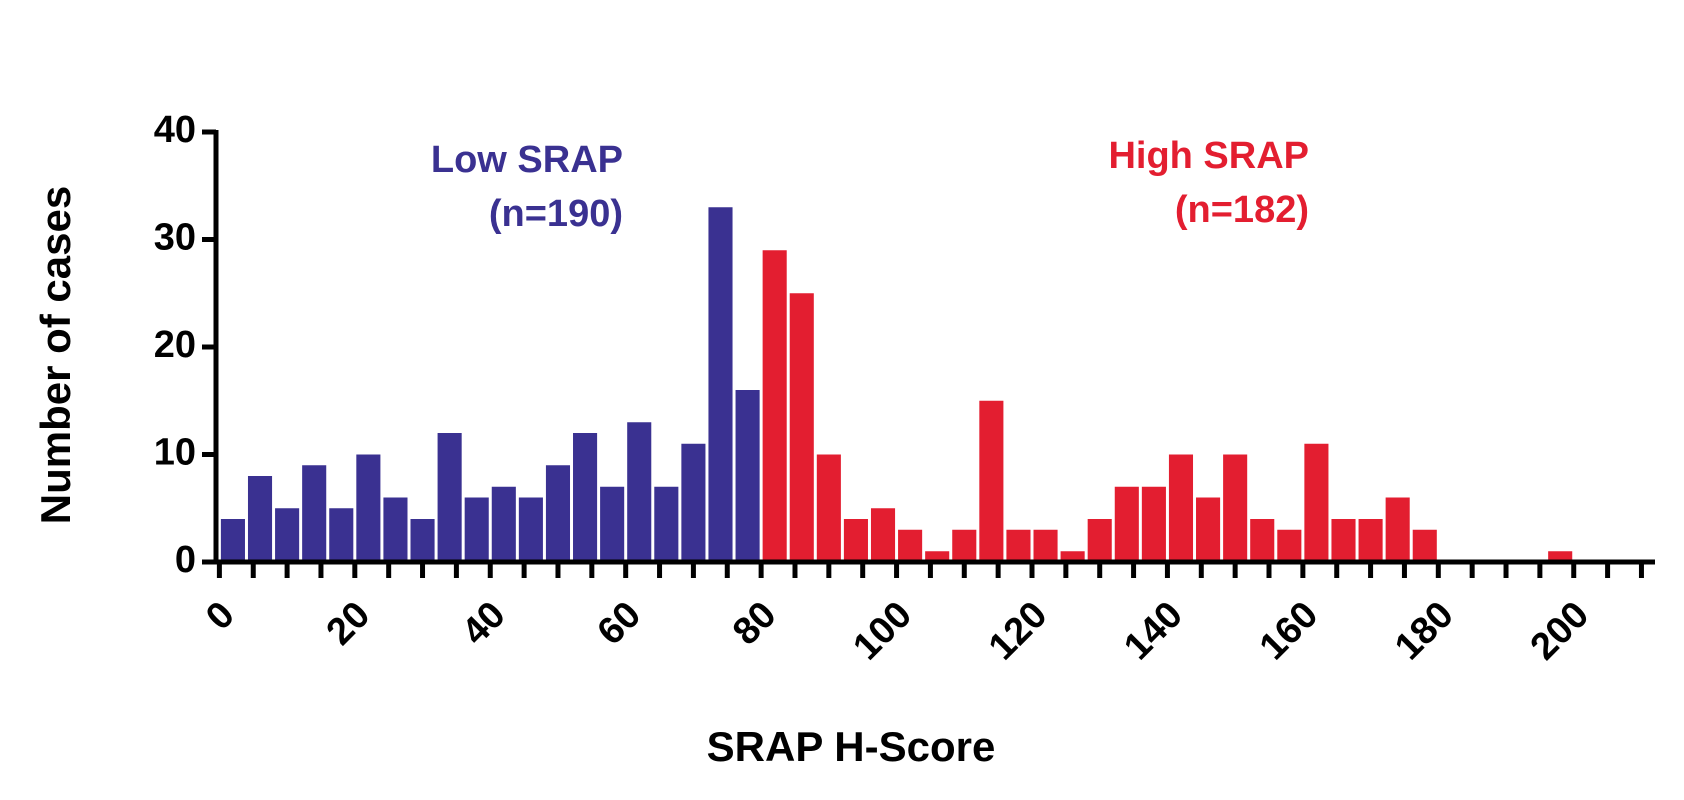 This screenshot has width=1684, height=800. What do you see at coordinates (755, 624) in the screenshot?
I see `x-tick-label: 80` at bounding box center [755, 624].